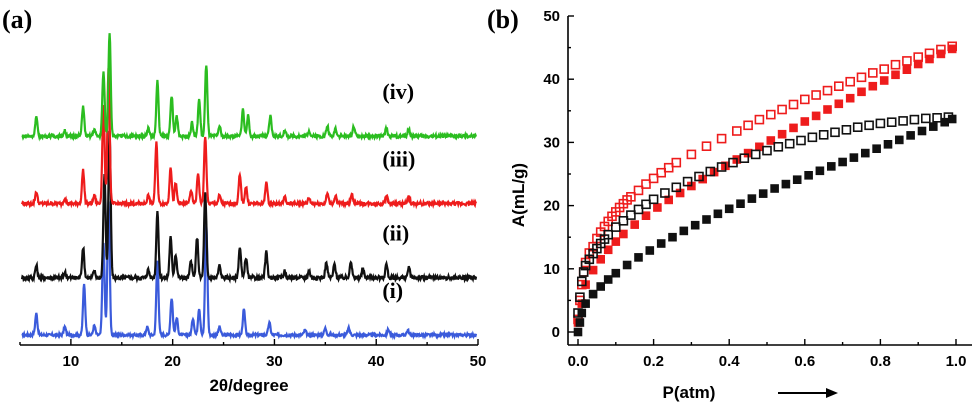 Image resolution: width=979 pixels, height=410 pixels. Describe the element at coordinates (653, 361) in the screenshot. I see `isotherm-x-tick-label: 0.2` at that location.